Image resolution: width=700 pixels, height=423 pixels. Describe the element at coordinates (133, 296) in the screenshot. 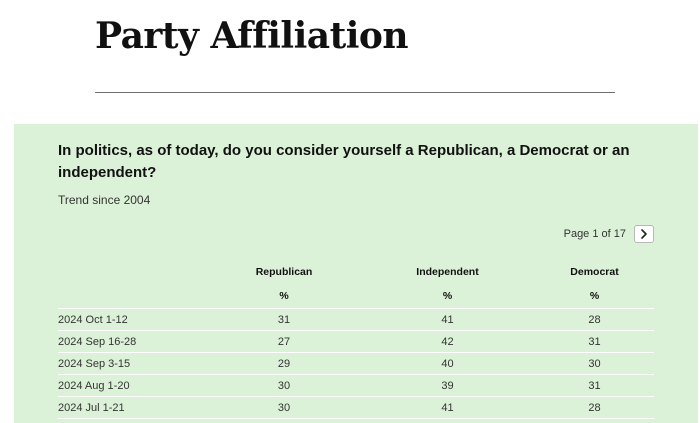

I see `unit-date` at that location.